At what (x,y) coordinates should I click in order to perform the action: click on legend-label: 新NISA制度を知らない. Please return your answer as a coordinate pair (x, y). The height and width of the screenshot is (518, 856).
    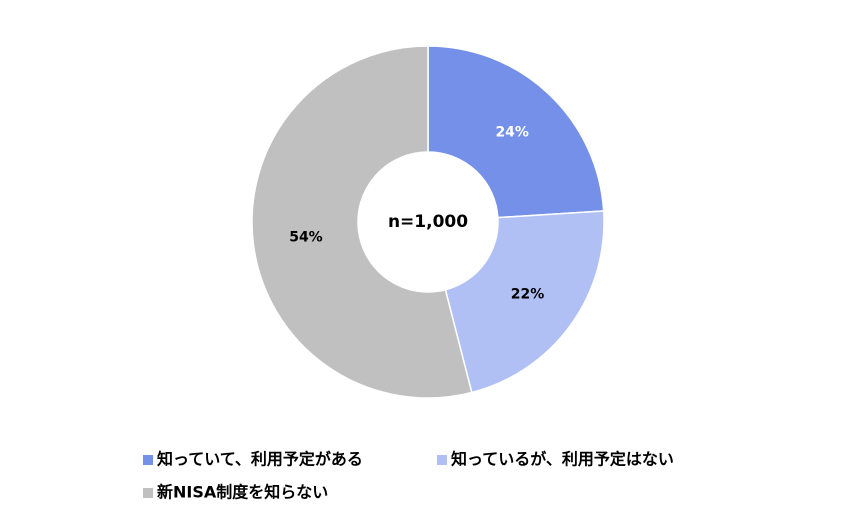
    Looking at the image, I should click on (242, 492).